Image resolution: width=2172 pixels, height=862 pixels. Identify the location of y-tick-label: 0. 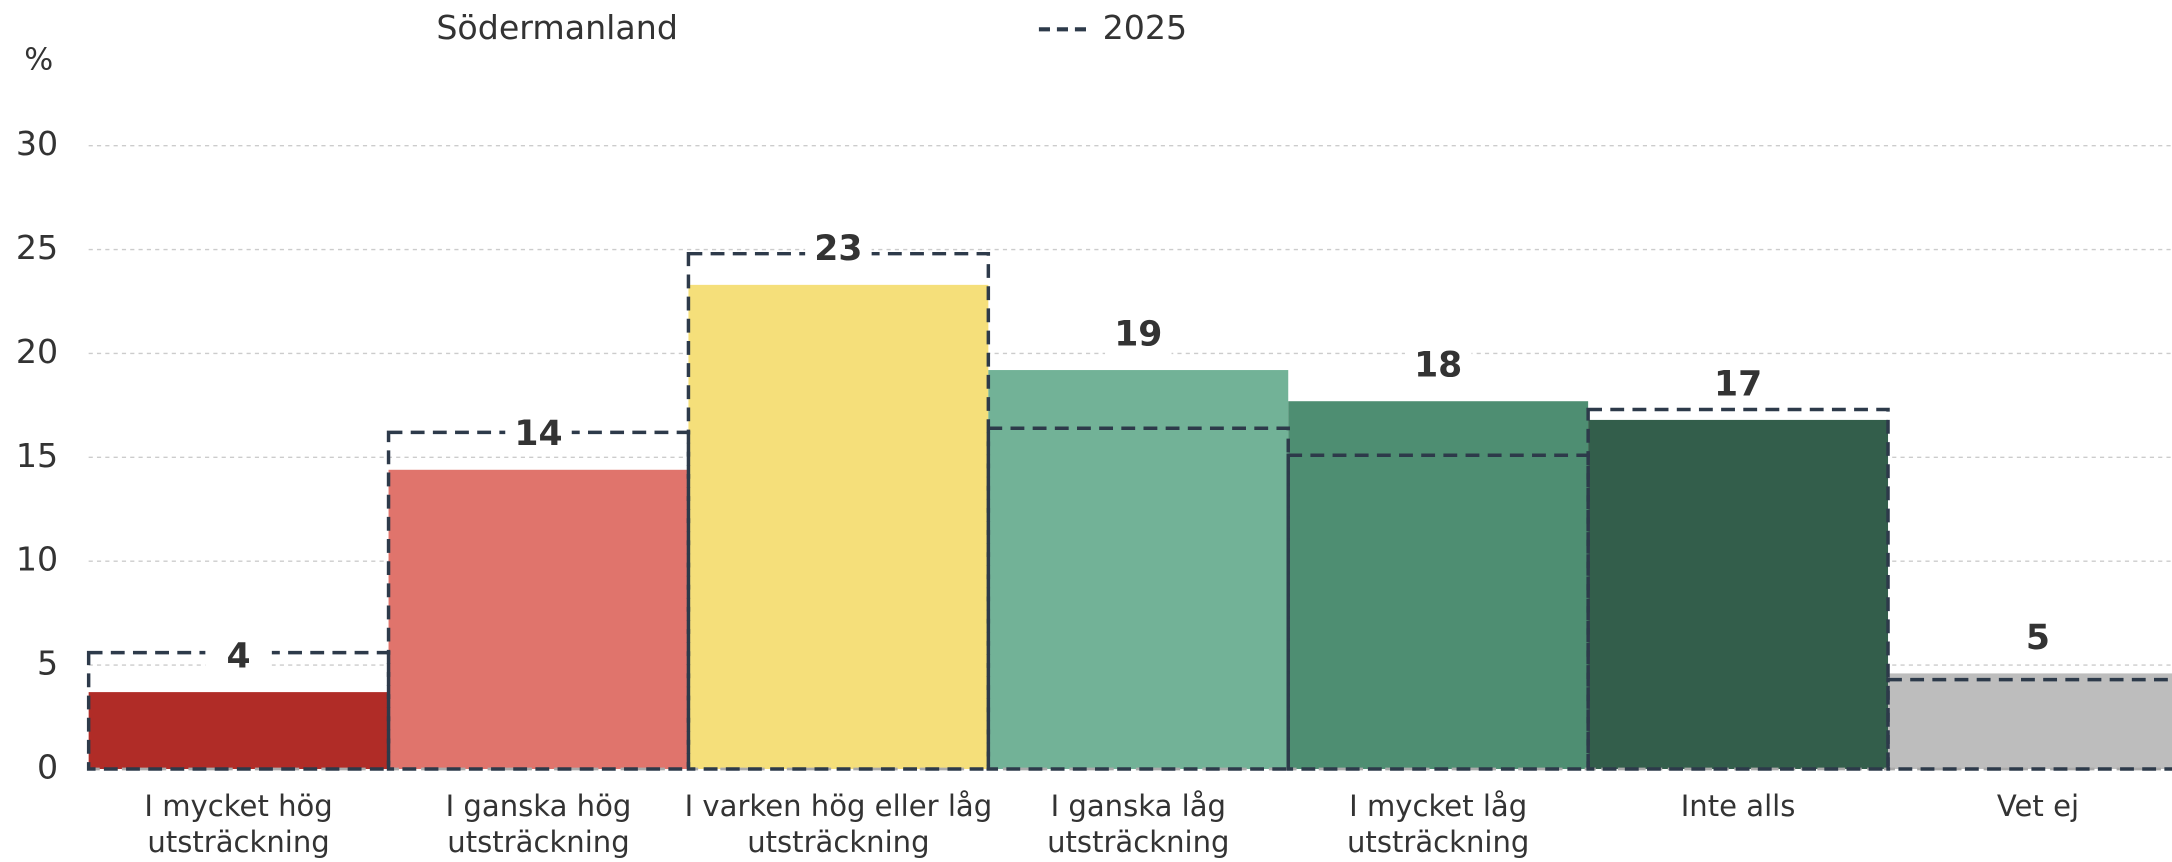
(47, 766).